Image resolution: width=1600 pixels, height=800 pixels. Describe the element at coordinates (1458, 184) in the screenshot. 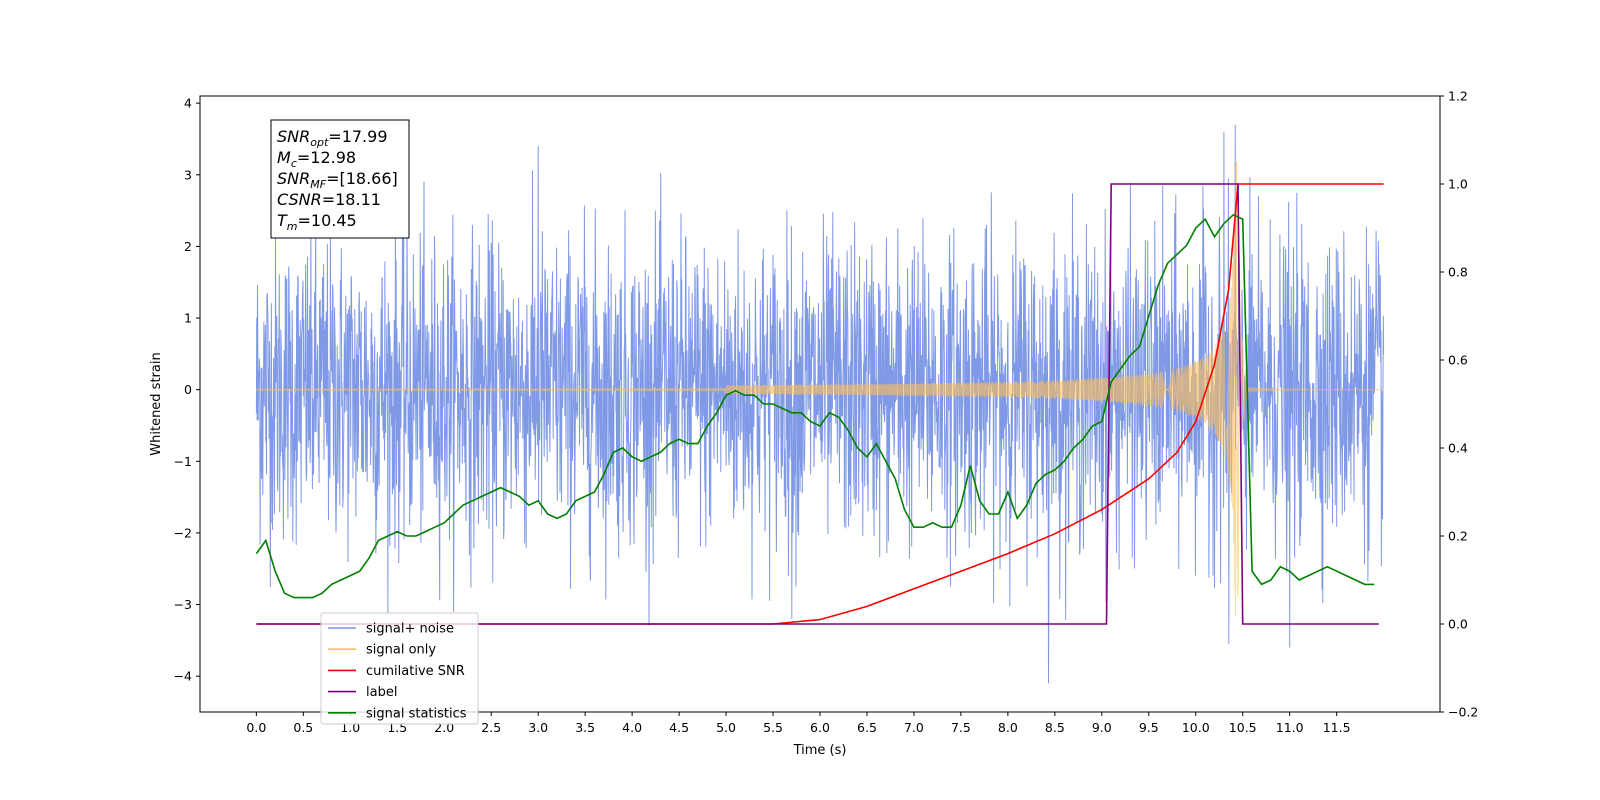

I see `y-right-tick-label: 1.0` at that location.